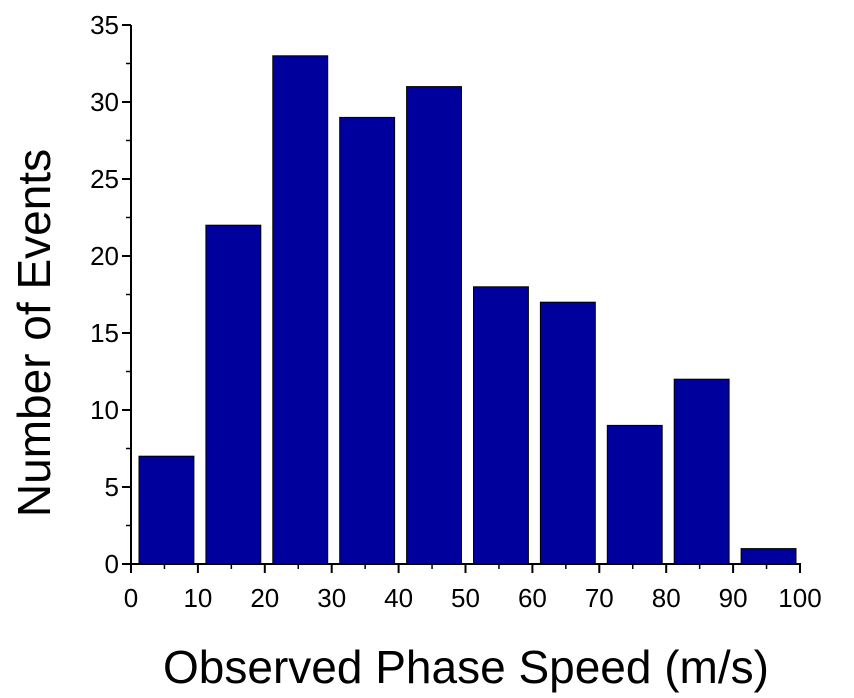 This screenshot has height=698, width=854. Describe the element at coordinates (466, 667) in the screenshot. I see `x-axis-title: Observed Phase Speed (m/s)` at that location.